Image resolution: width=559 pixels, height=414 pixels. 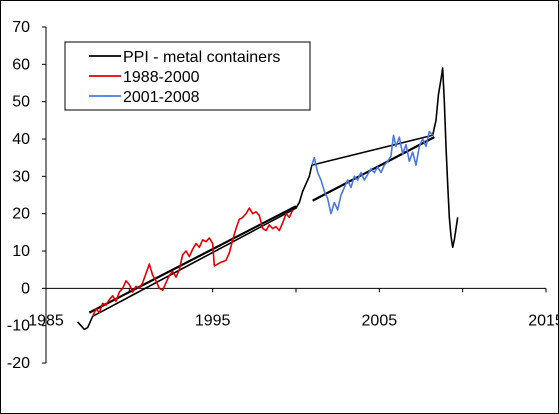 I want to click on x-tick-label: 1985, so click(x=46, y=320).